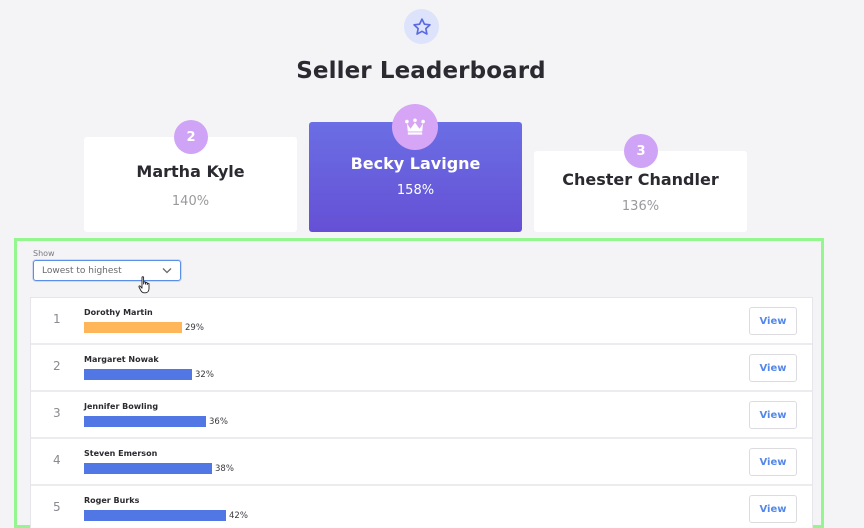  What do you see at coordinates (415, 190) in the screenshot?
I see `podium-percent: 158%` at bounding box center [415, 190].